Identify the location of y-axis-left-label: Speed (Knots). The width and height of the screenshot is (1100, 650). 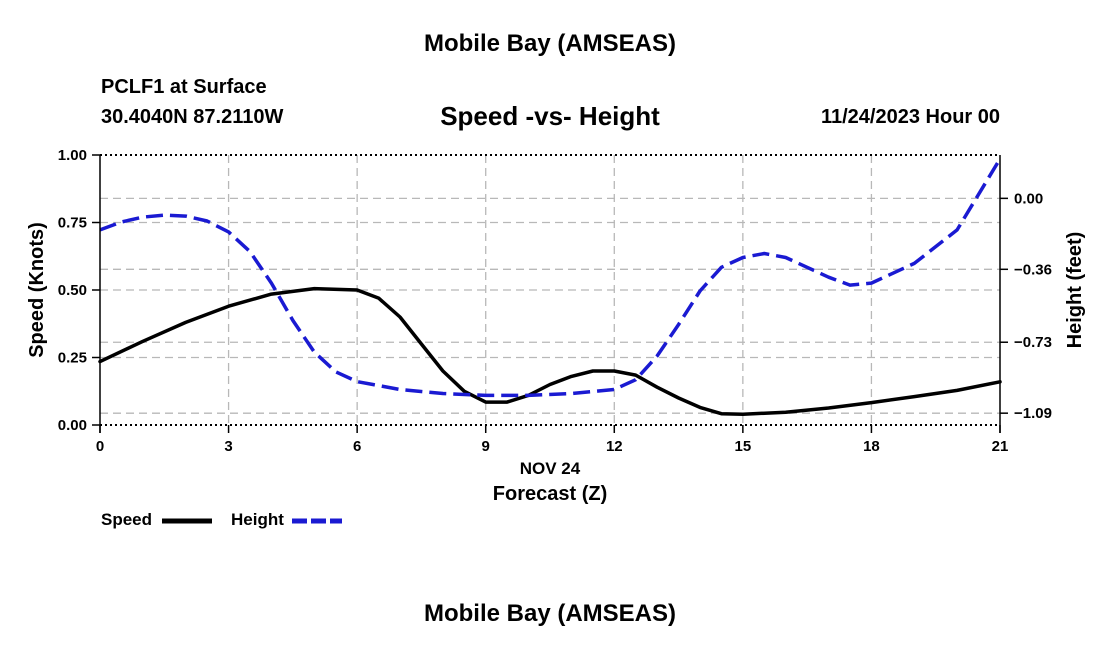
(37, 290).